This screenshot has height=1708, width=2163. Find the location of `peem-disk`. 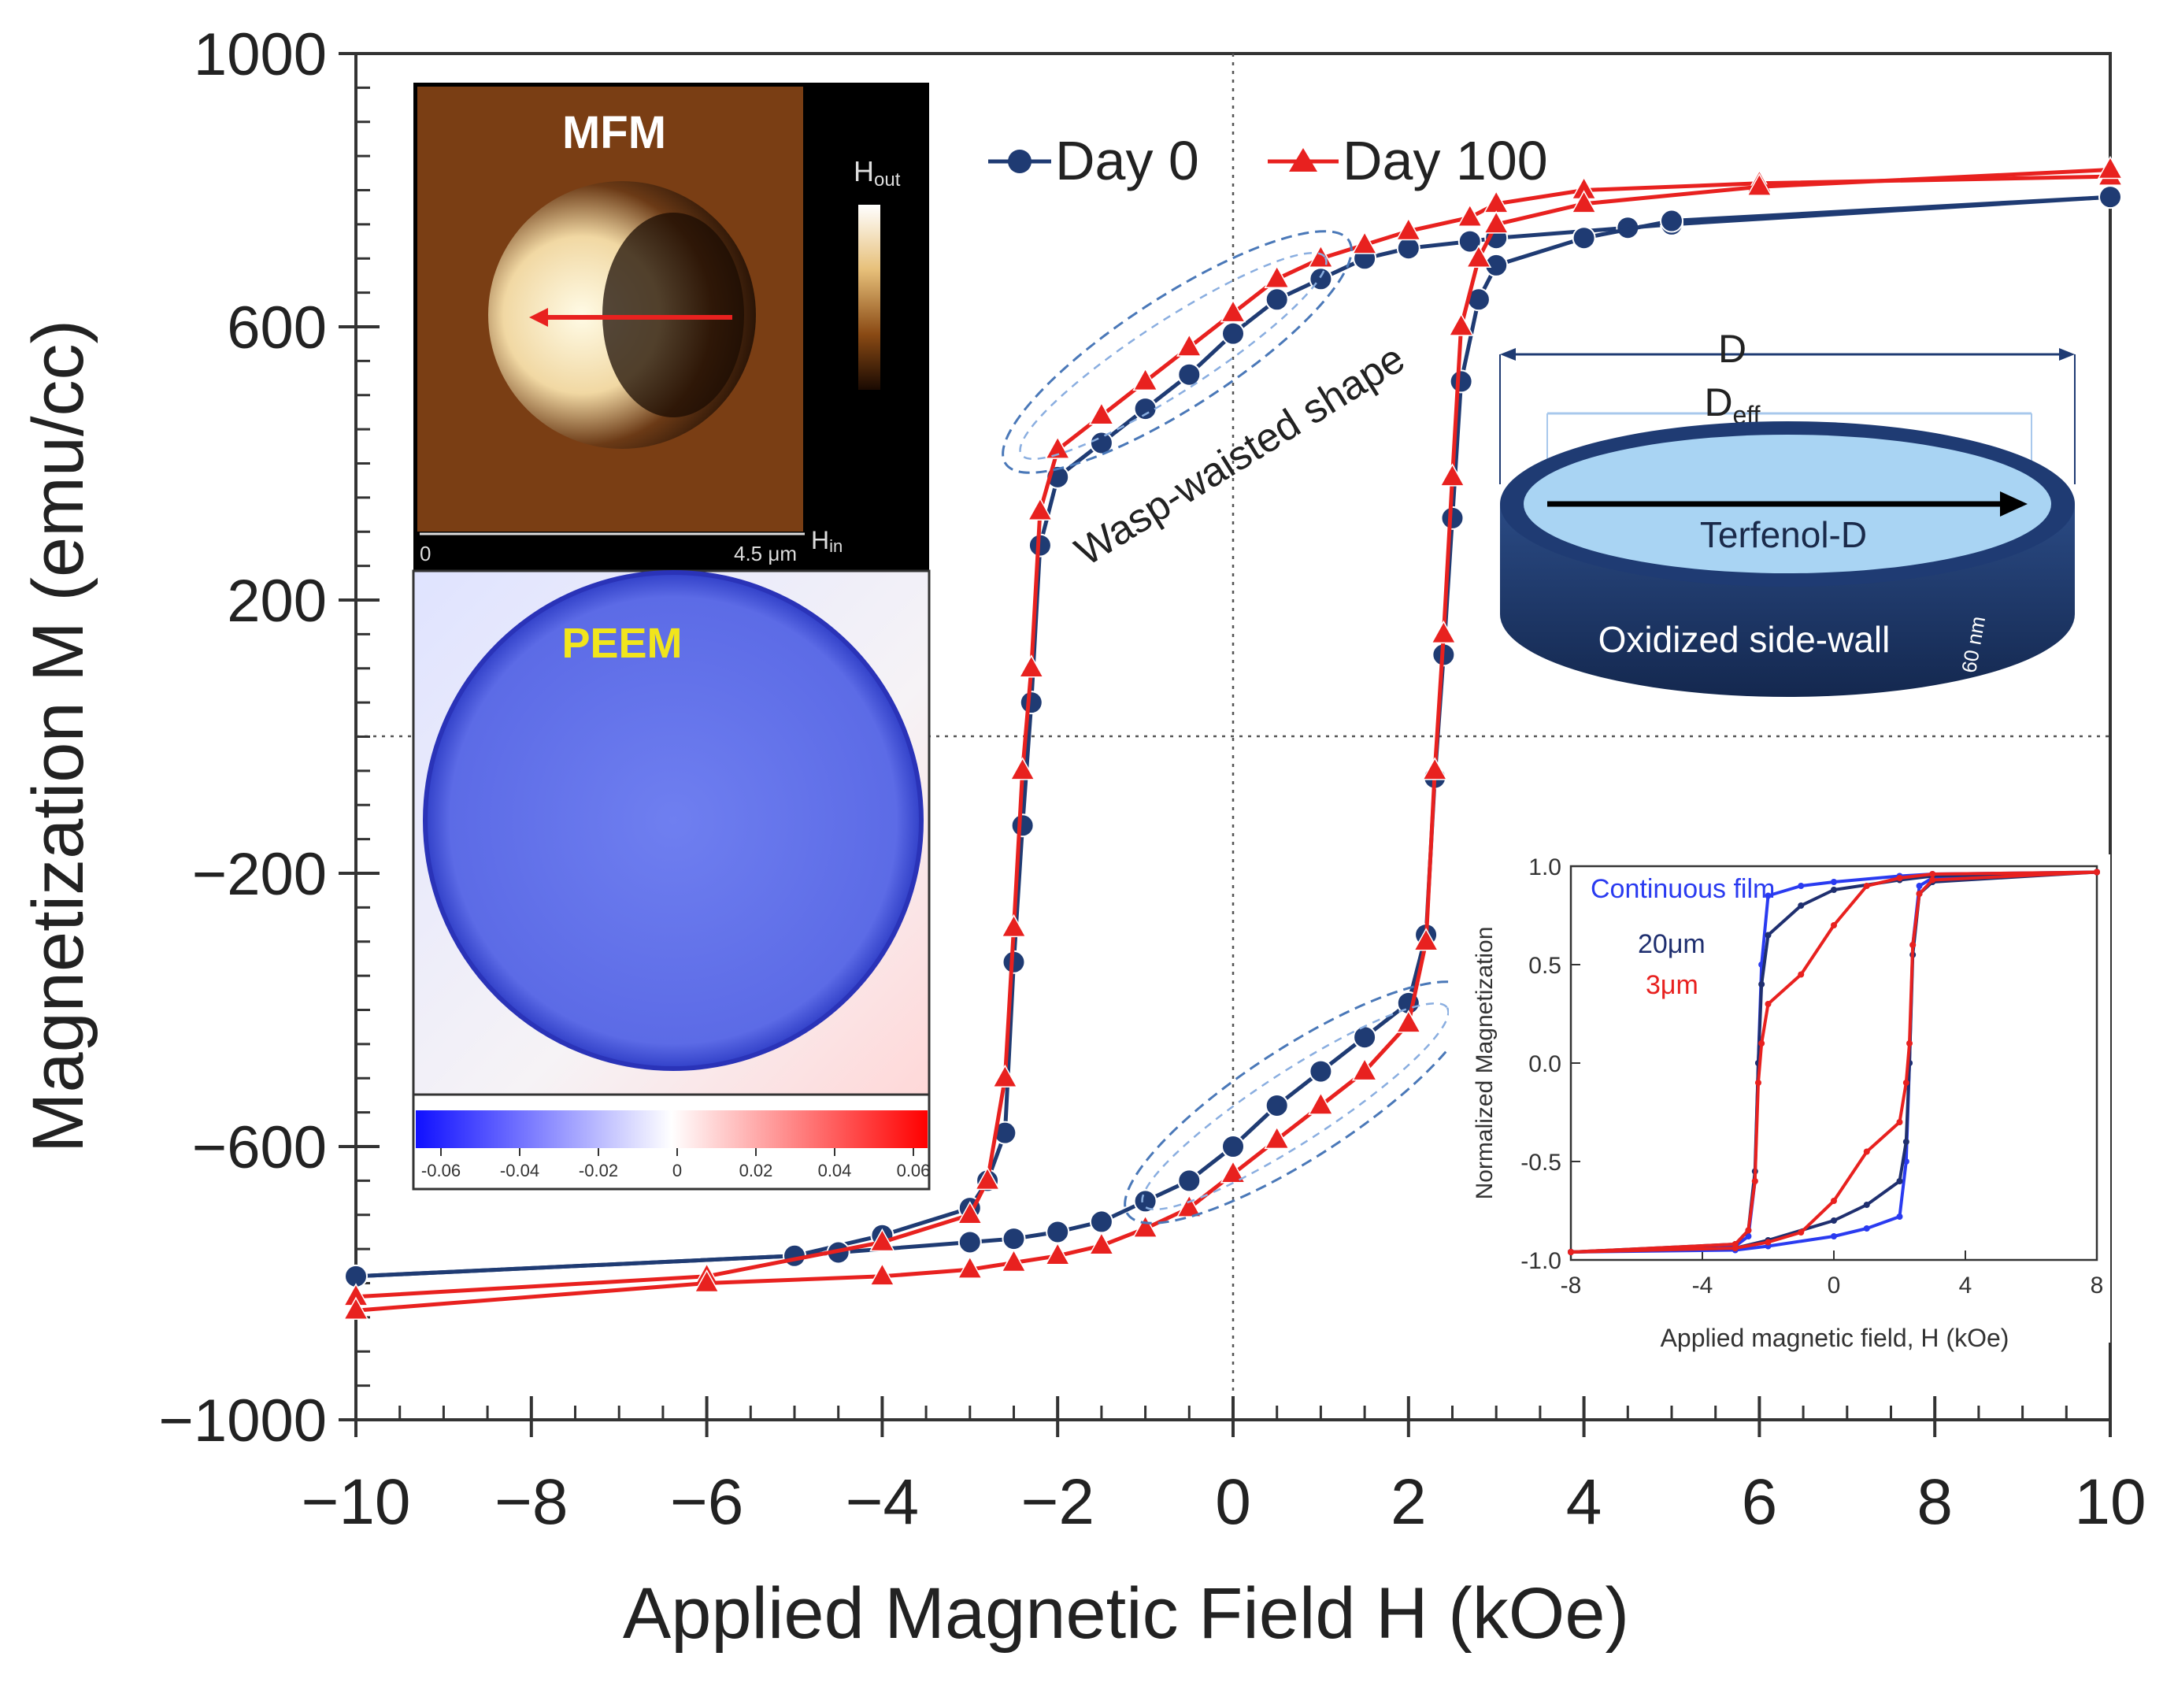

peem-disk is located at coordinates (673, 820).